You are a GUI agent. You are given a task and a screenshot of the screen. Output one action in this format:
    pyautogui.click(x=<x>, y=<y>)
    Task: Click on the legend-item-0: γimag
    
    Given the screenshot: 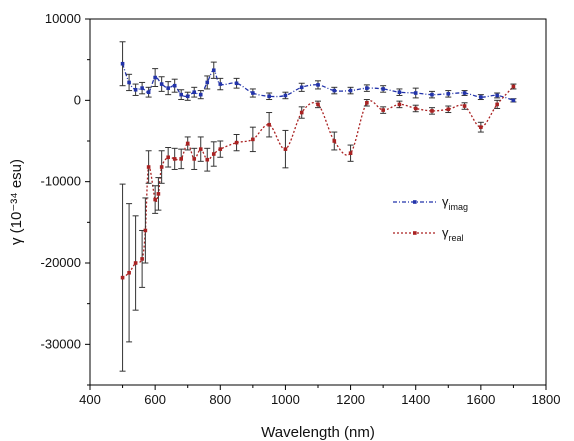 What is the action you would take?
    pyautogui.click(x=430, y=203)
    